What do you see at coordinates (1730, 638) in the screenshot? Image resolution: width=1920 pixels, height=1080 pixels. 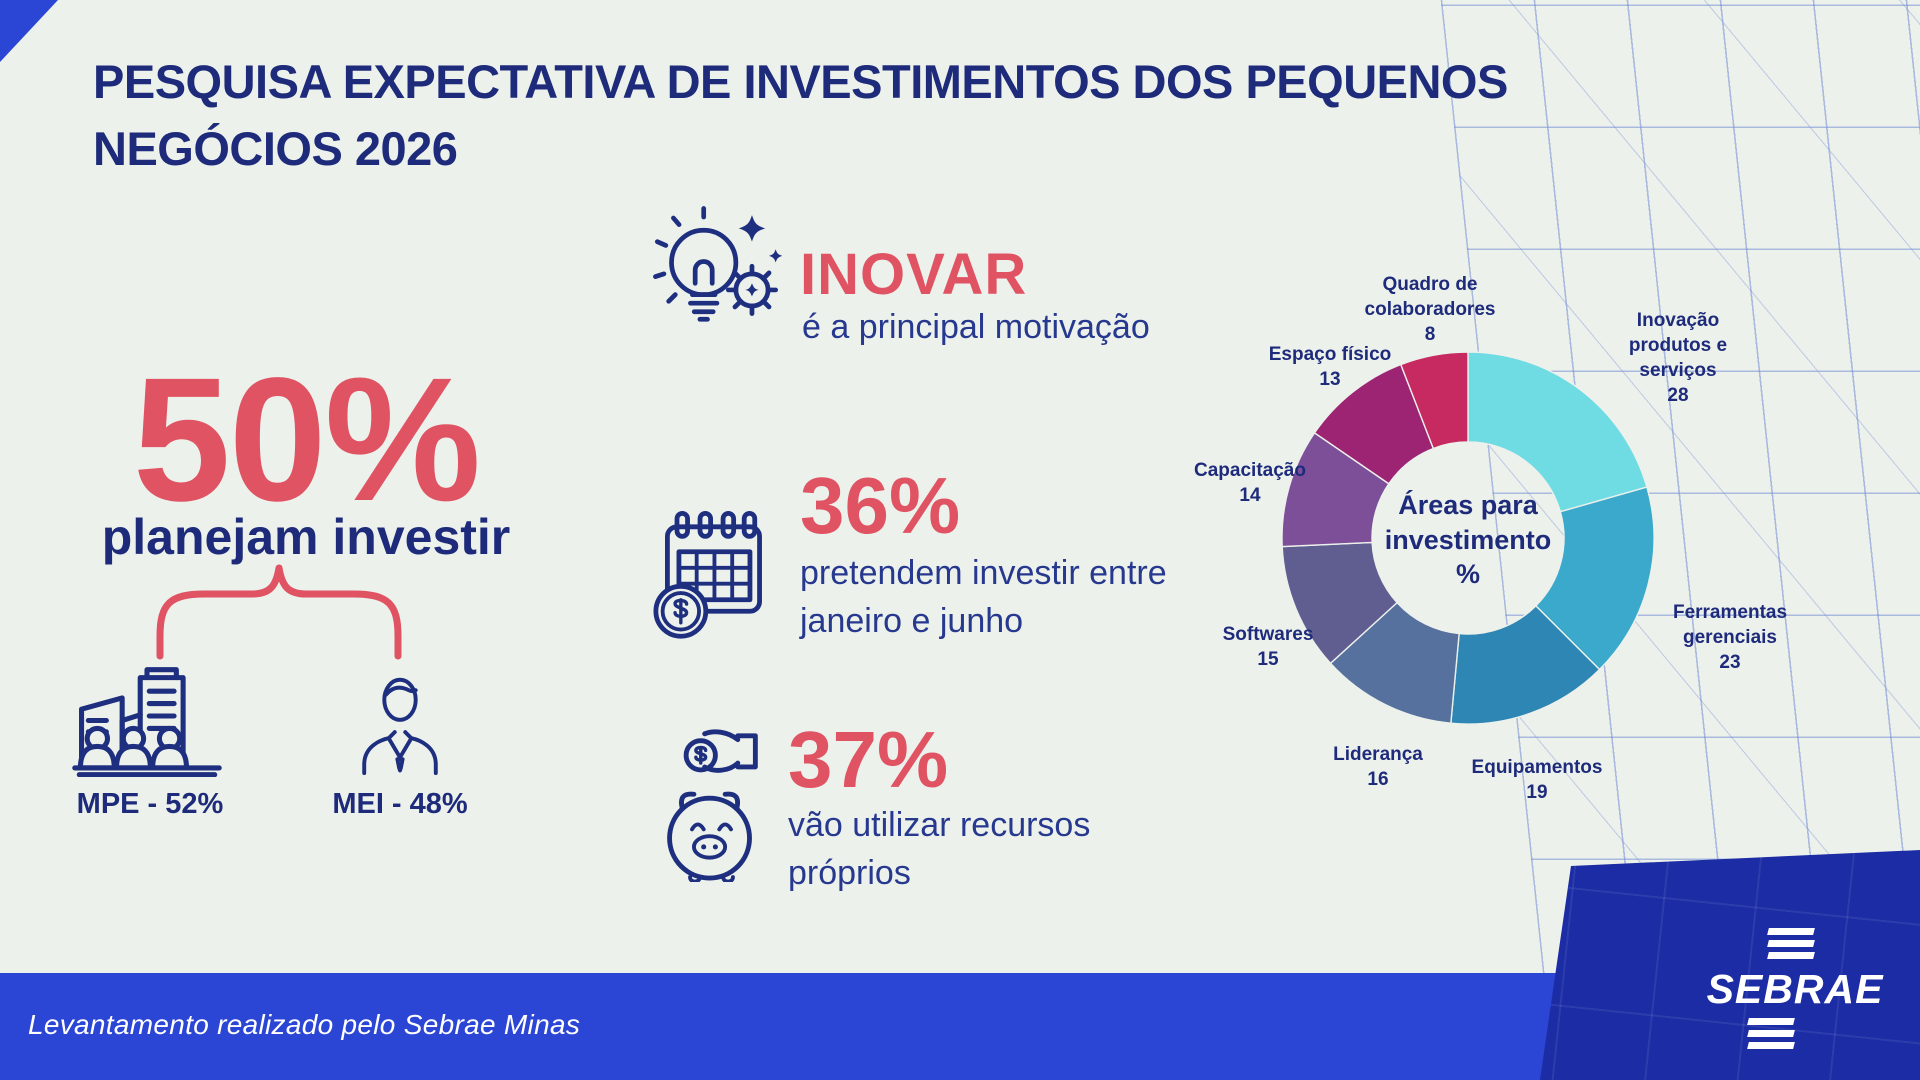 I see `chart-label-ferramentas-gerenciais: Ferramentas gerenciais 23` at bounding box center [1730, 638].